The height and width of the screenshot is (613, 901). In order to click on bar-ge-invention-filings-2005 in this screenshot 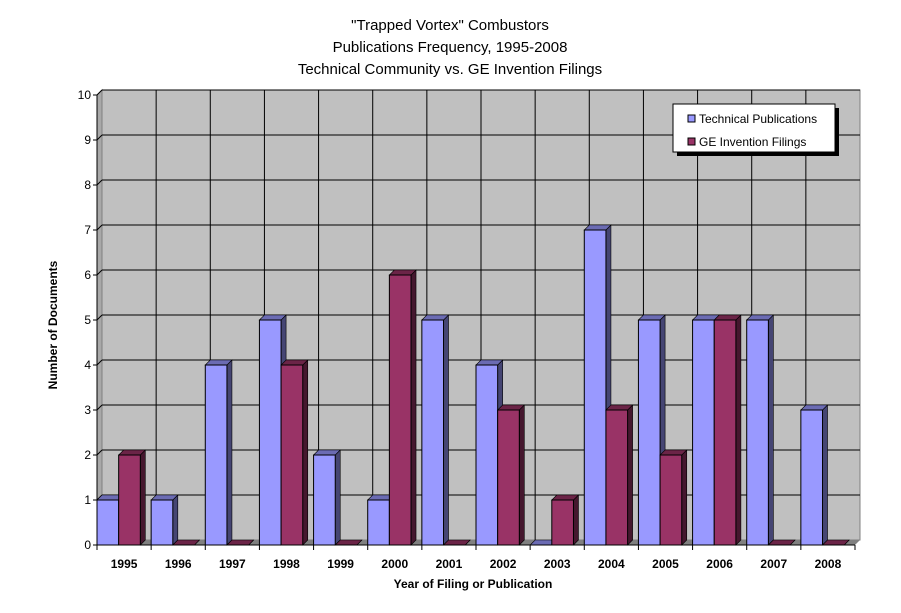, I will do `click(673, 497)`.